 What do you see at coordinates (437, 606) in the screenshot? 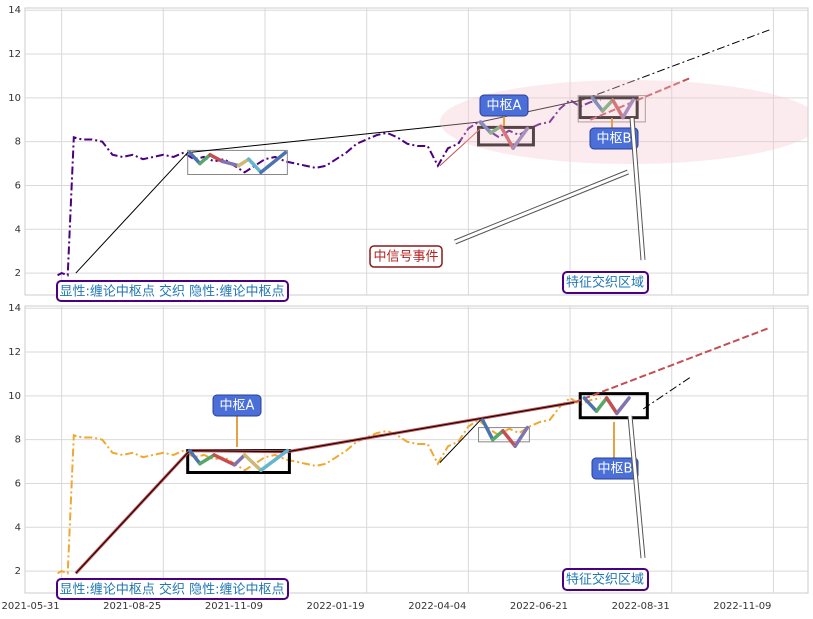
I see `x-tick-label: 2022-04-04` at bounding box center [437, 606].